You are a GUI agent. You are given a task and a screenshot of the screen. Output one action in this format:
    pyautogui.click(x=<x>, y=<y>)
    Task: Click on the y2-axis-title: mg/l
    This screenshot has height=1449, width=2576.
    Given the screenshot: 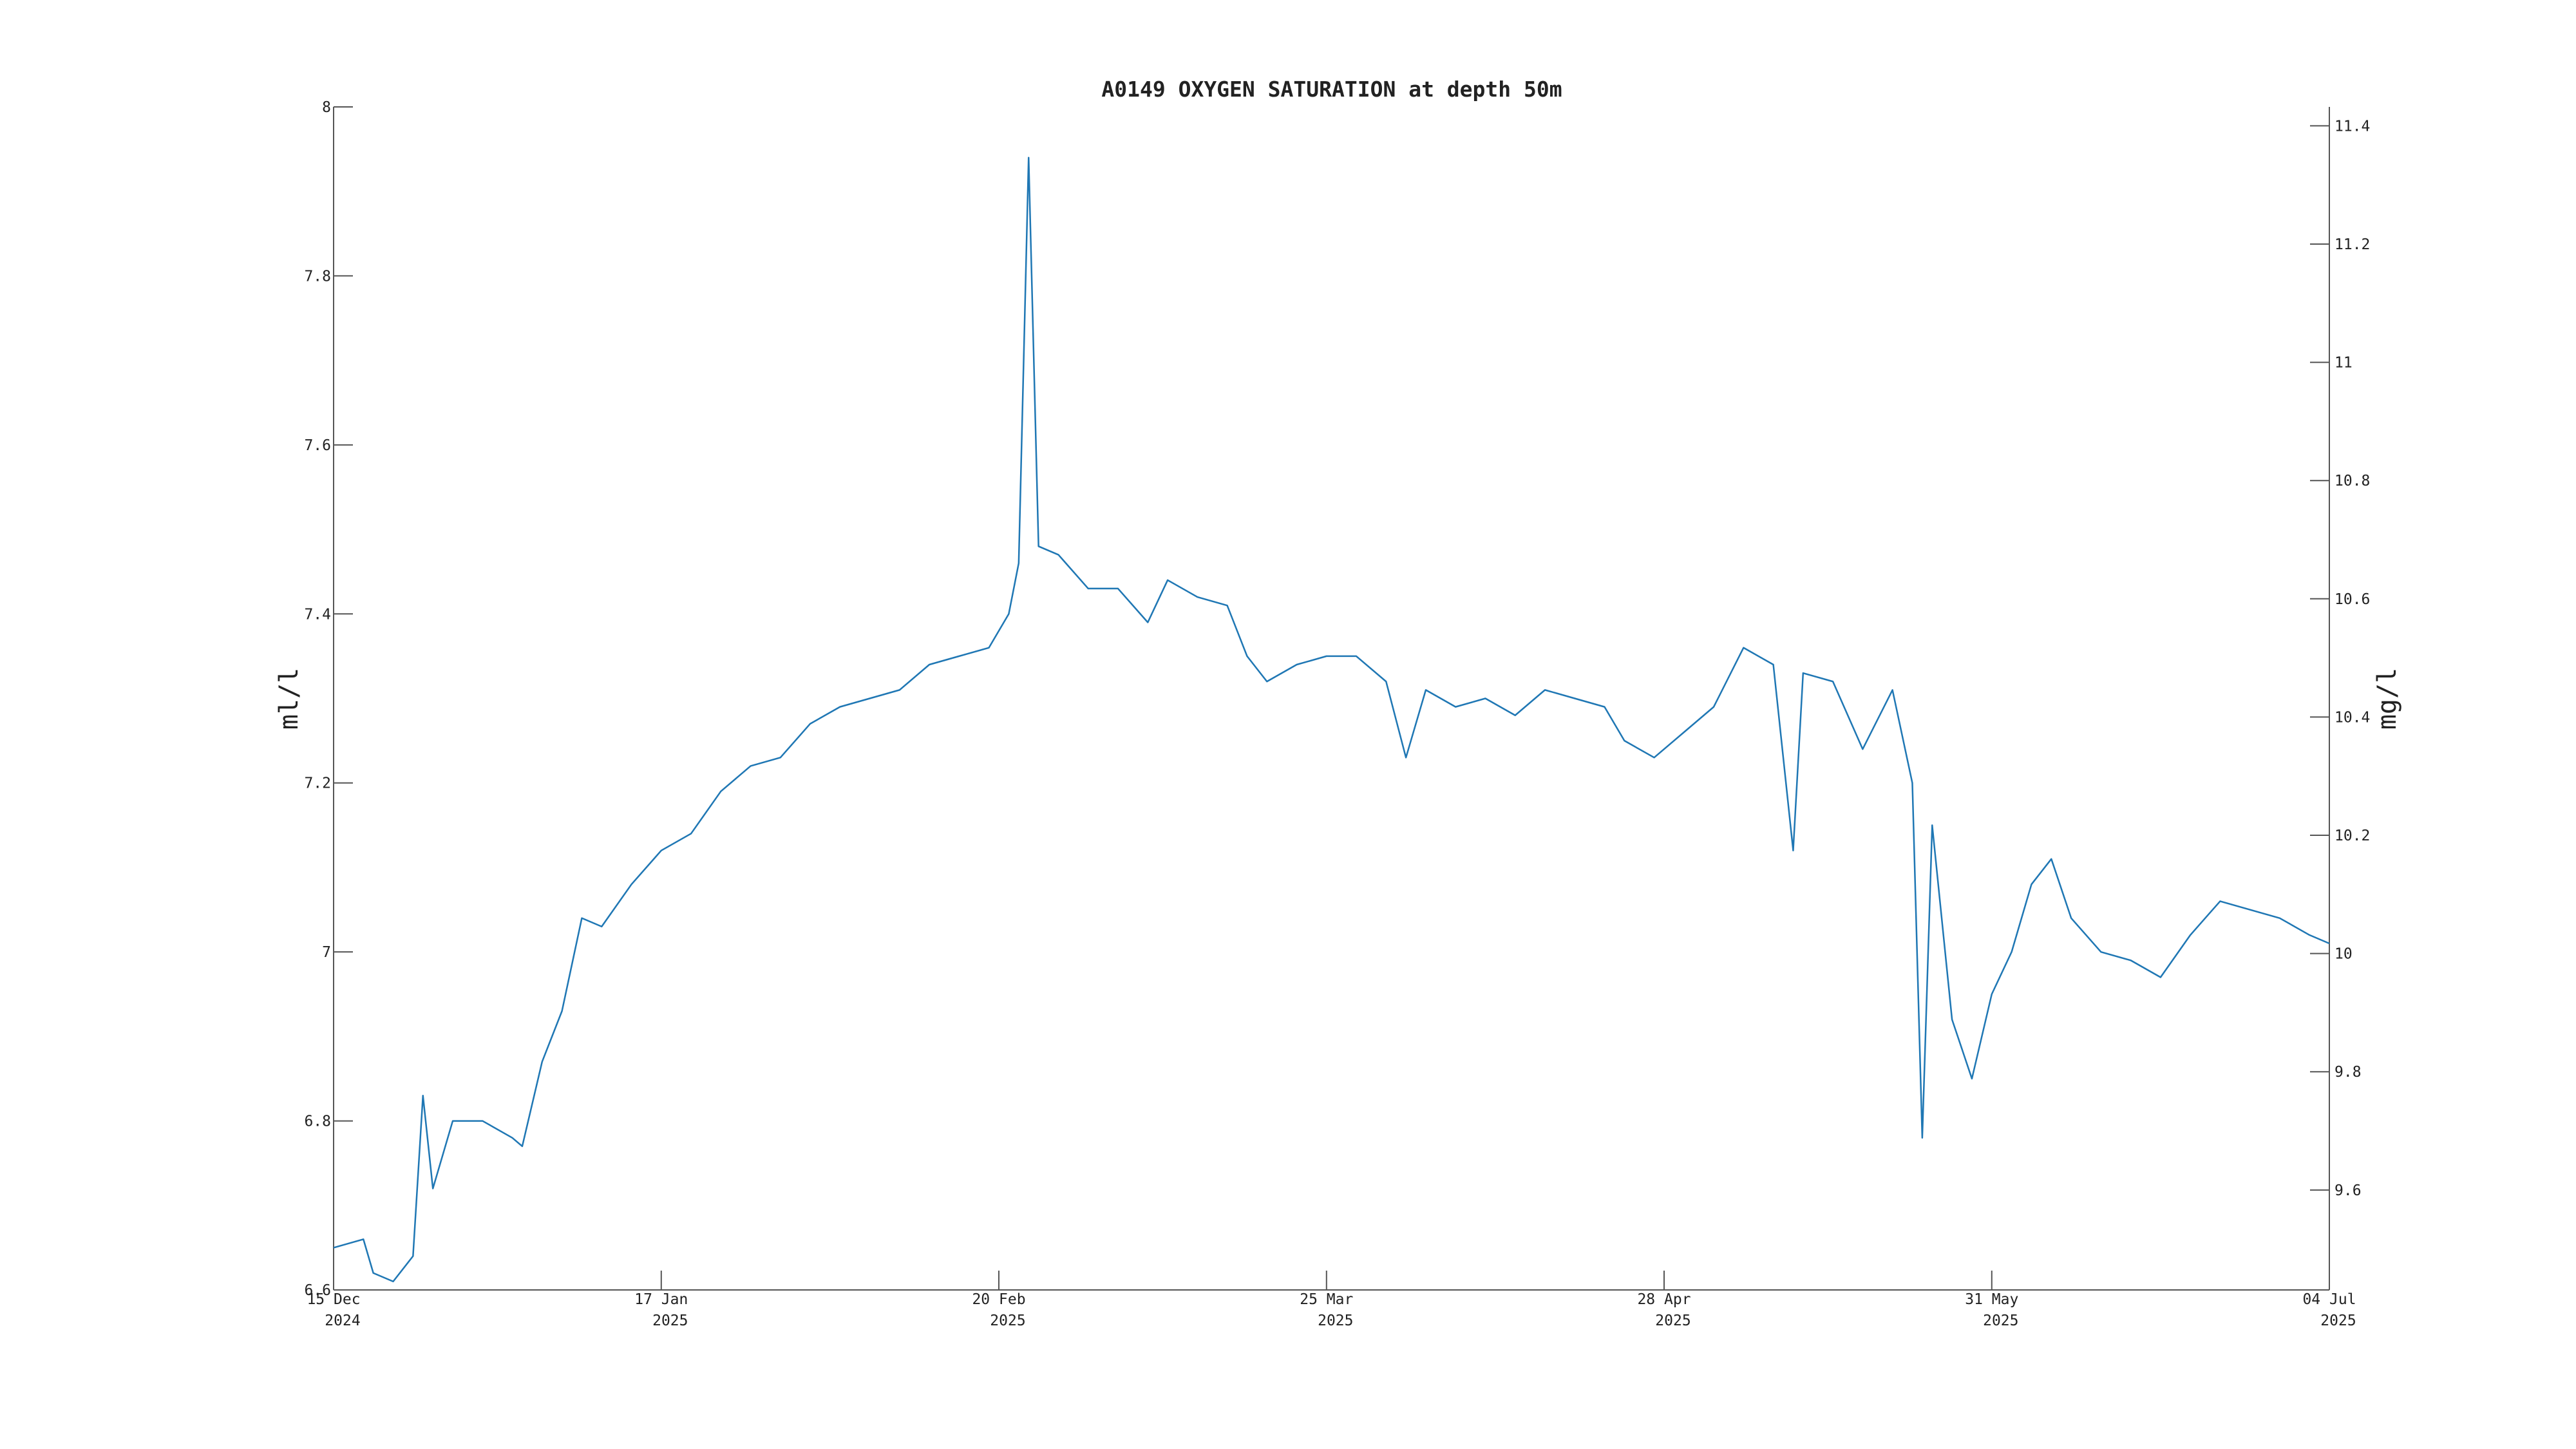 What is the action you would take?
    pyautogui.click(x=2387, y=699)
    